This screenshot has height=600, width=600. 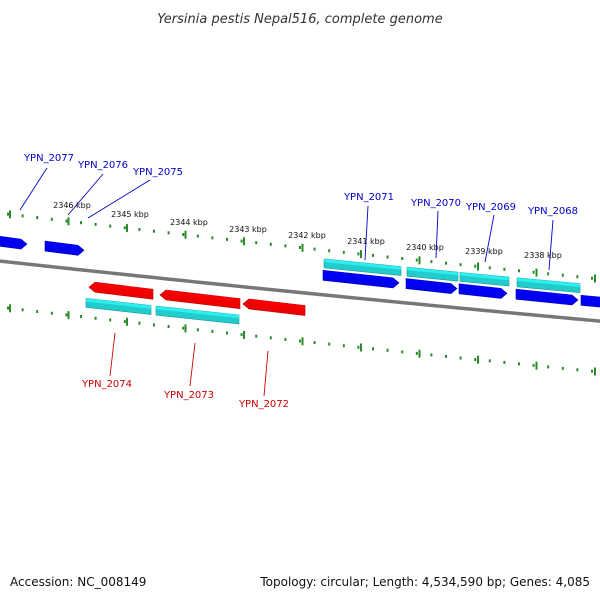 What do you see at coordinates (435, 203) in the screenshot?
I see `gene-label-forward: YPN_2070` at bounding box center [435, 203].